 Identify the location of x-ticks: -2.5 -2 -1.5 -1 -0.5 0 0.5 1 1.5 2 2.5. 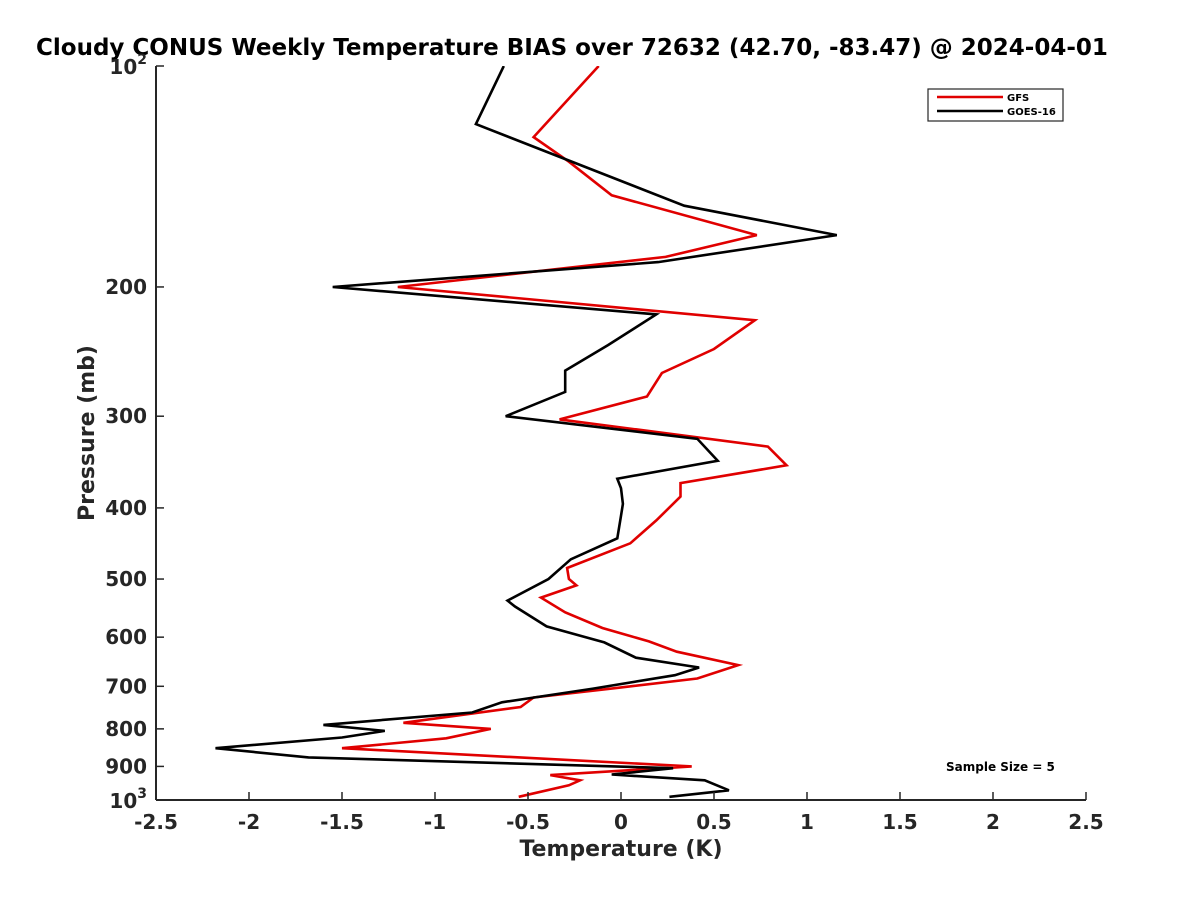
(619, 813).